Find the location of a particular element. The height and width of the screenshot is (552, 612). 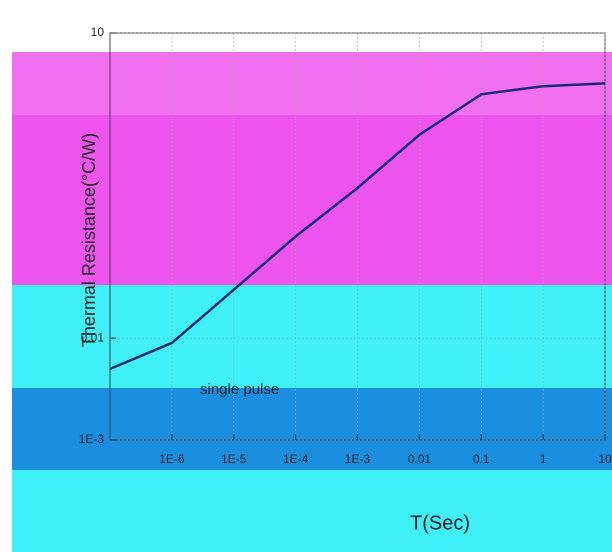

x-tick-label: 1 is located at coordinates (543, 459).